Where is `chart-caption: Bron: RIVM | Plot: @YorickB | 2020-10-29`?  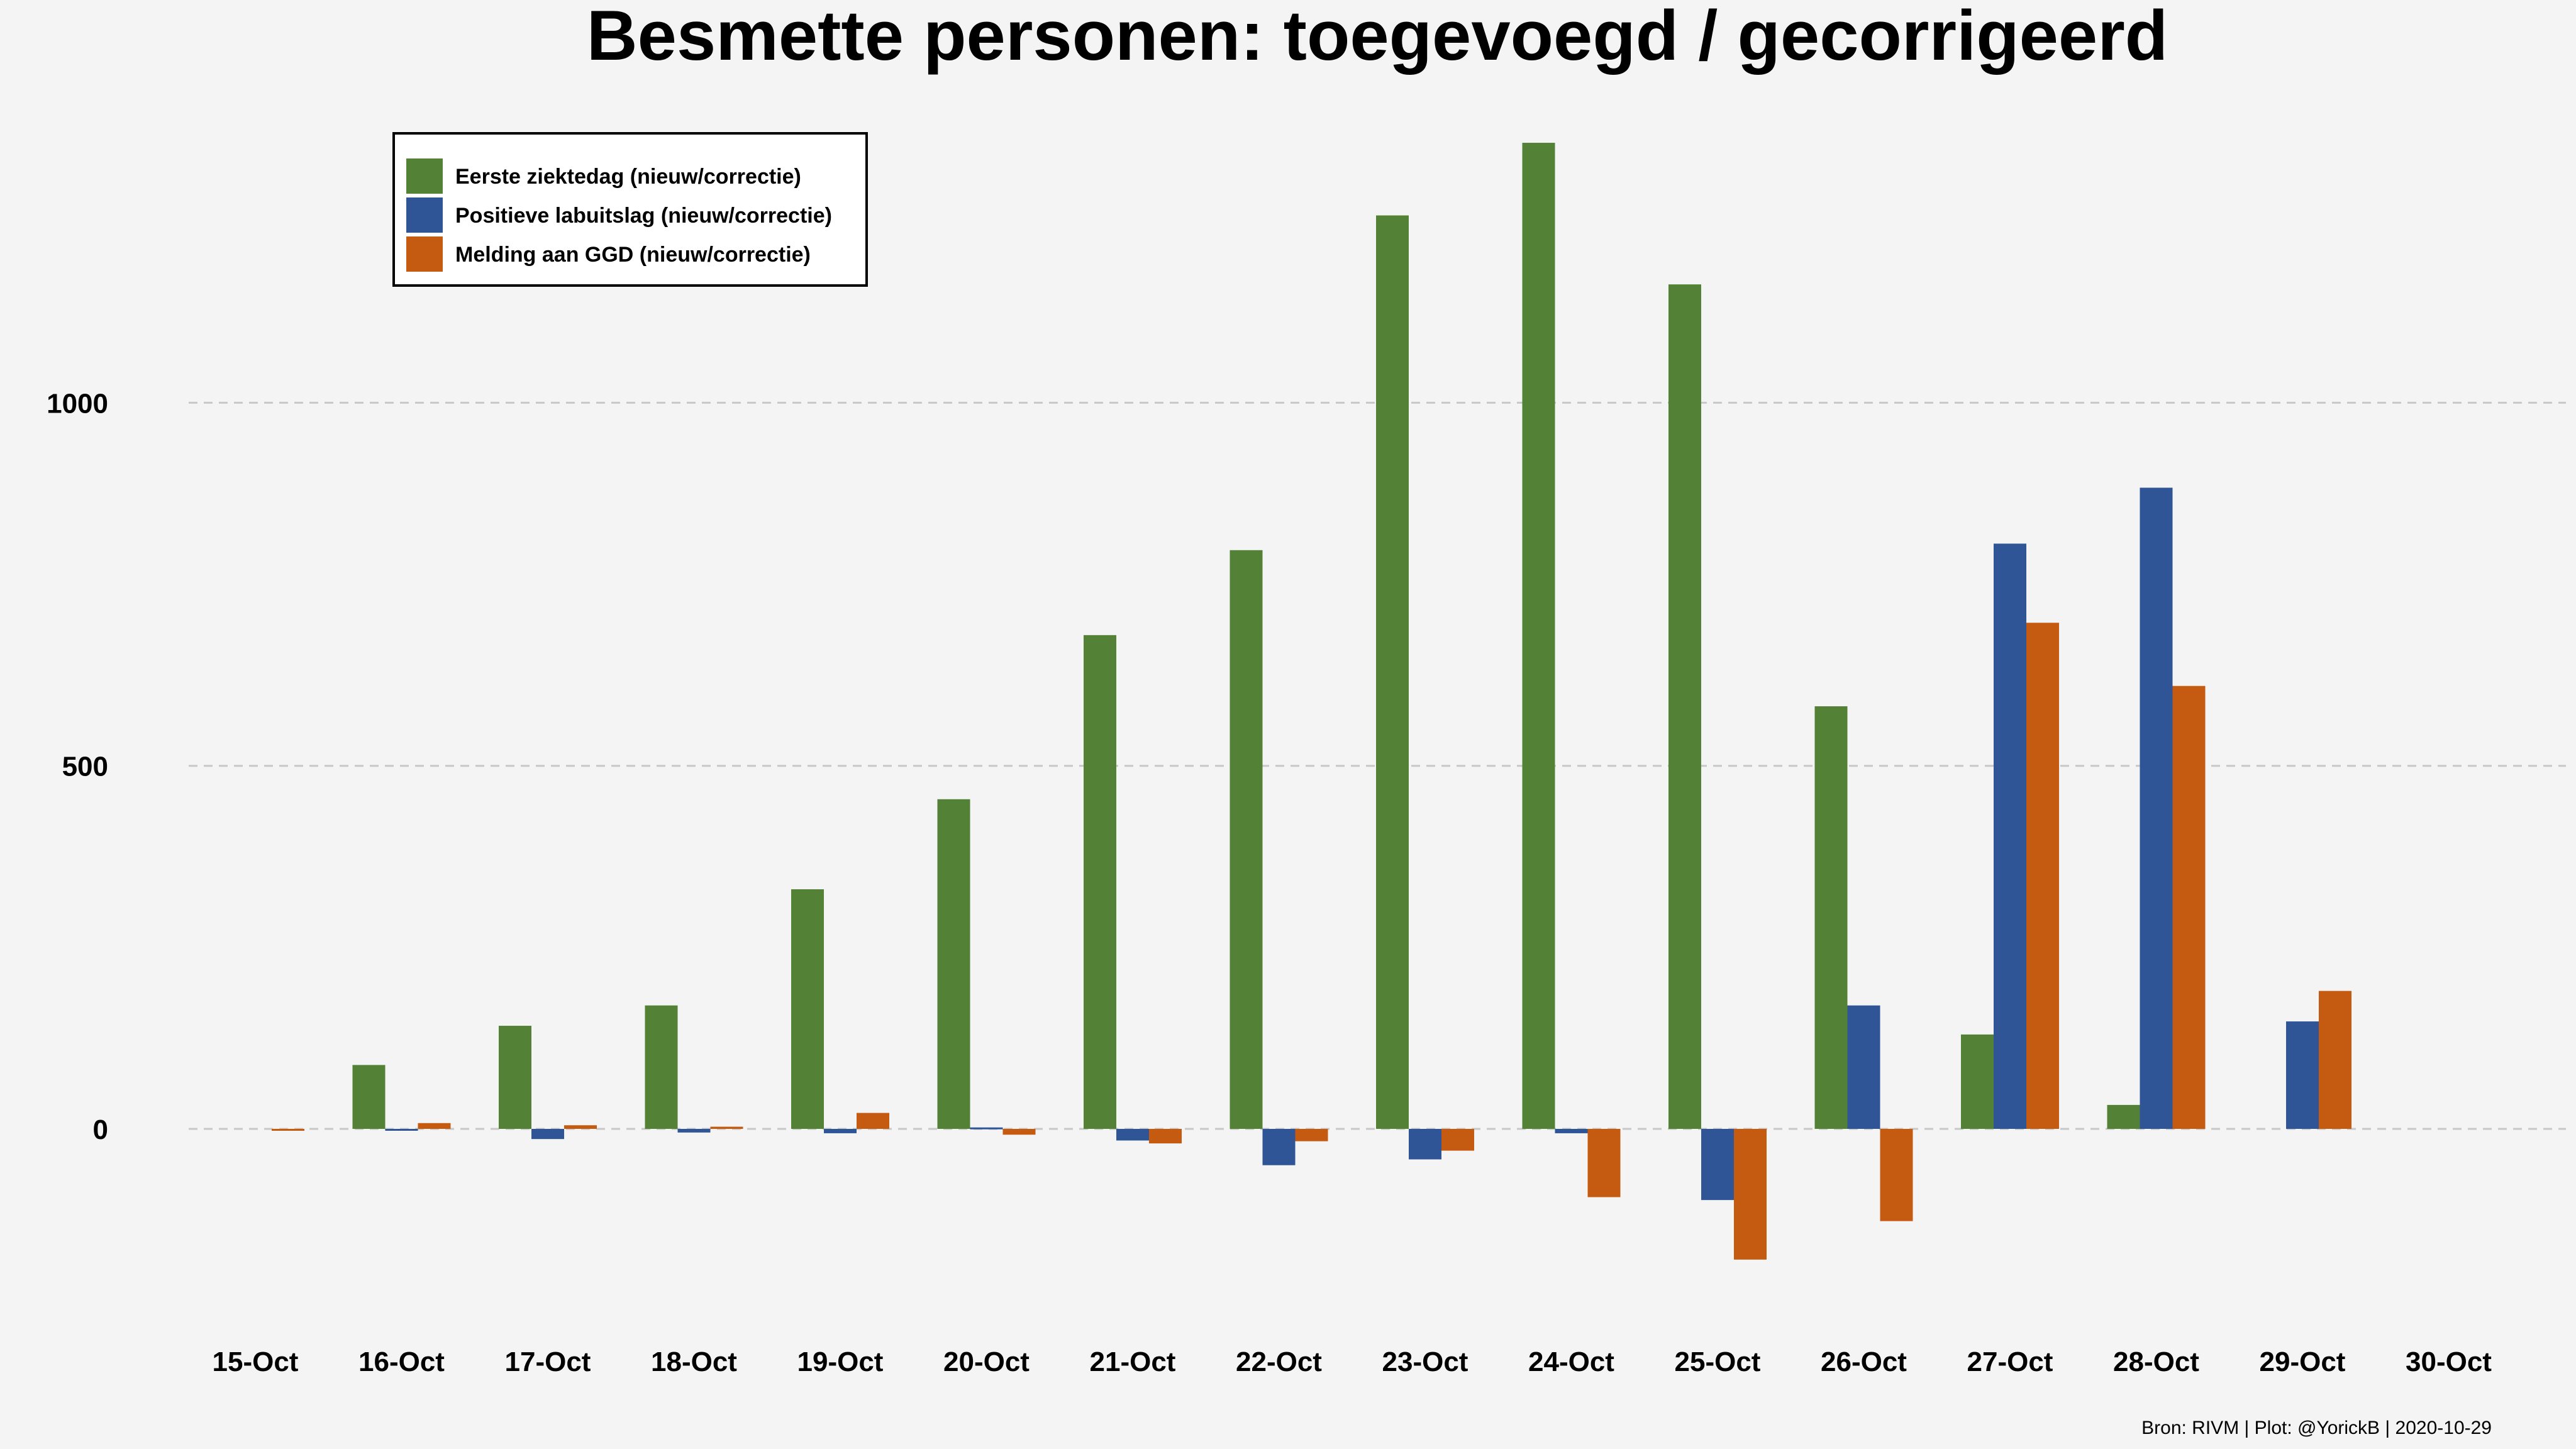
chart-caption: Bron: RIVM | Plot: @YorickB | 2020-10-29 is located at coordinates (2316, 1428).